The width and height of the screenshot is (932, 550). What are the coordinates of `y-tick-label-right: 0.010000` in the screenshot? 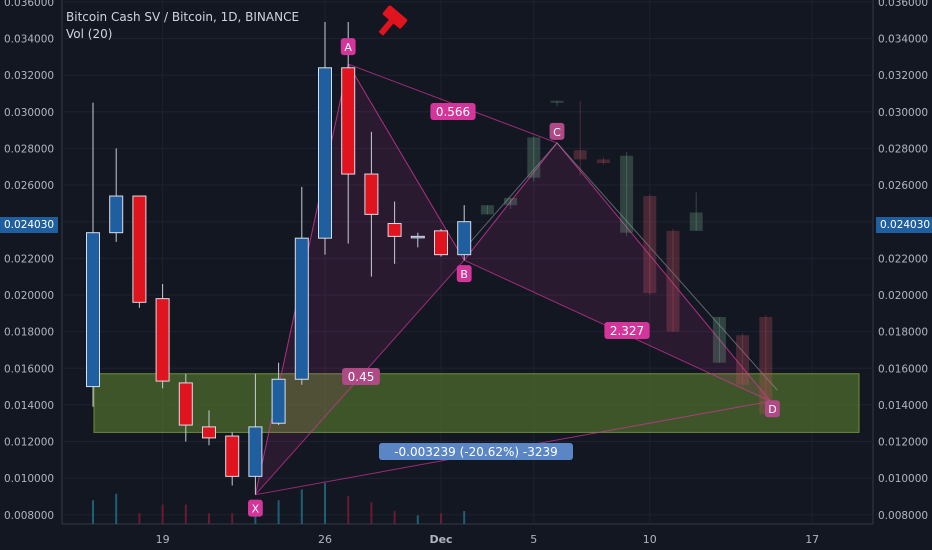 It's located at (903, 479).